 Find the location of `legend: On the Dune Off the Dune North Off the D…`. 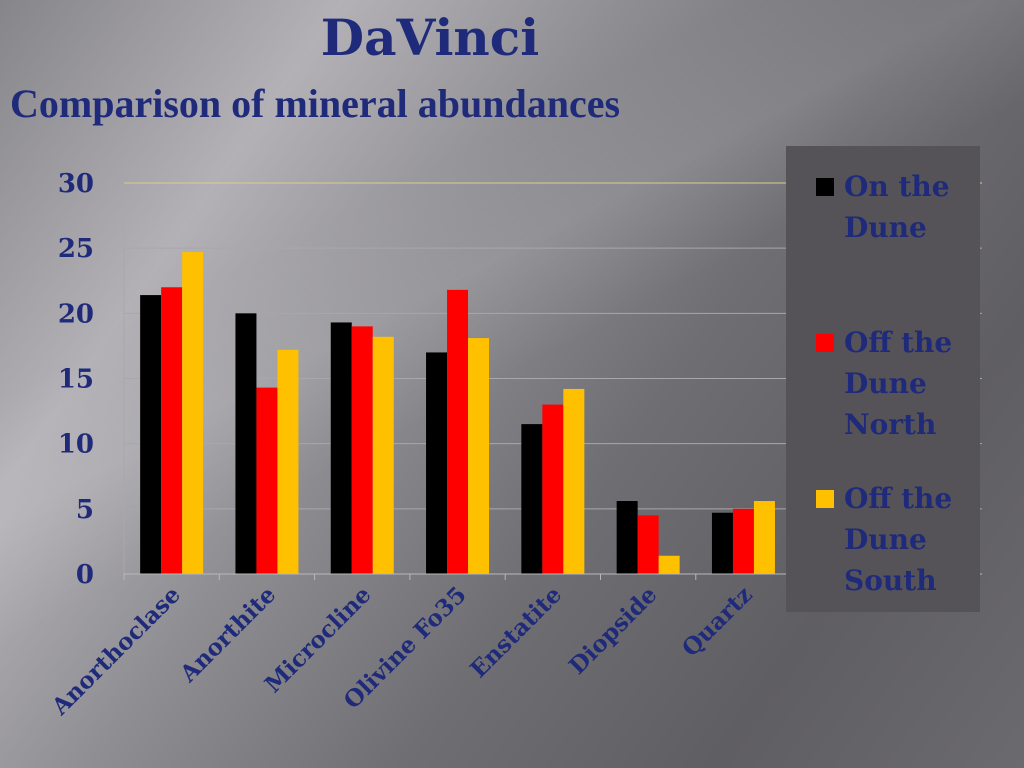

legend: On the Dune Off the Dune North Off the D… is located at coordinates (883, 379).